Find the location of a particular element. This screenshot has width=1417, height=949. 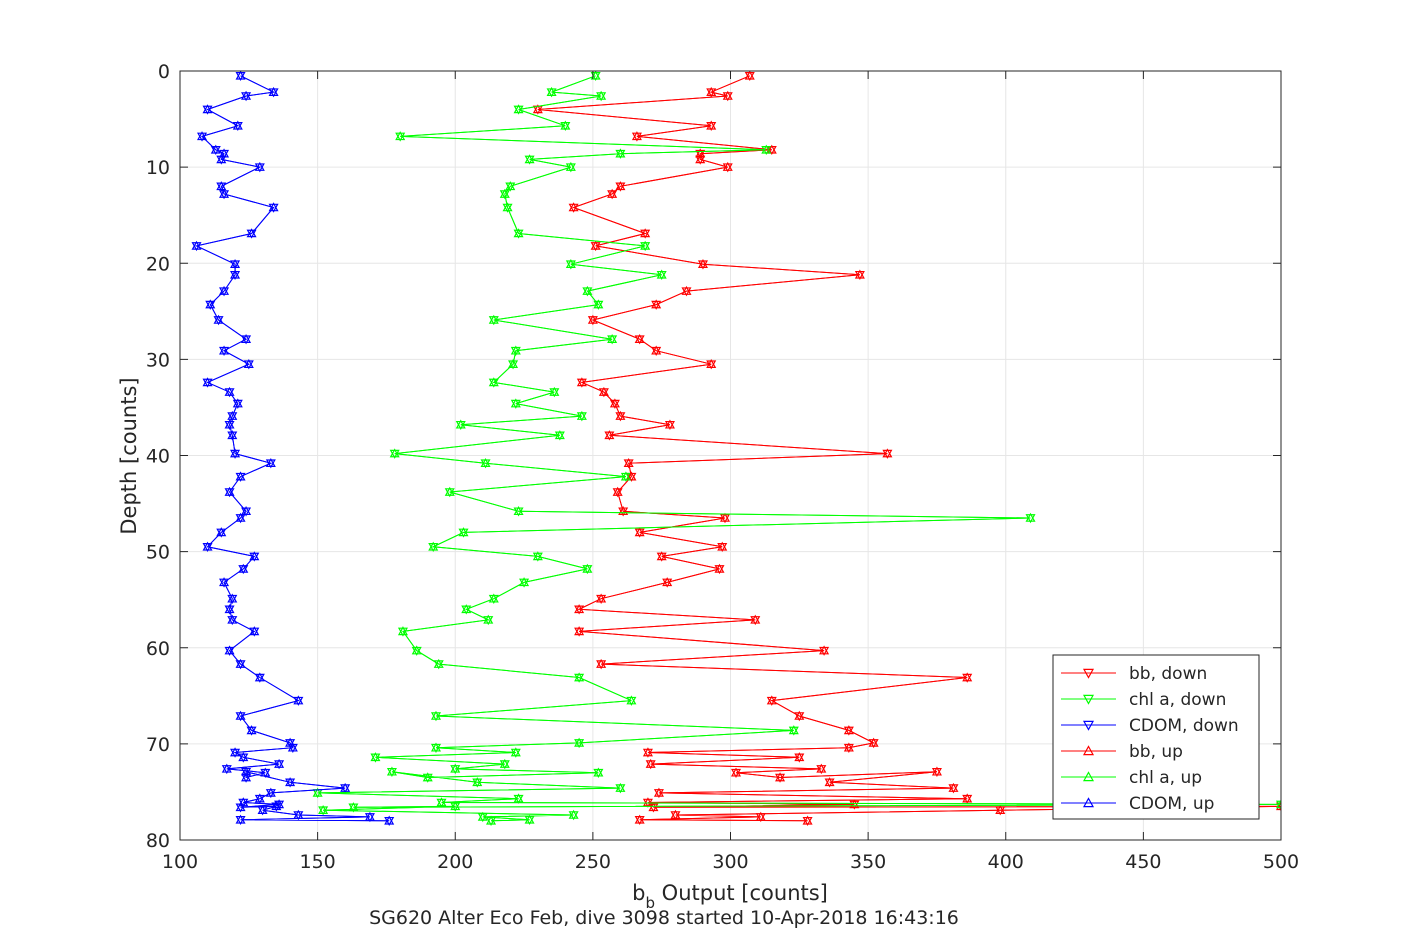

series-line is located at coordinates (292, 448).